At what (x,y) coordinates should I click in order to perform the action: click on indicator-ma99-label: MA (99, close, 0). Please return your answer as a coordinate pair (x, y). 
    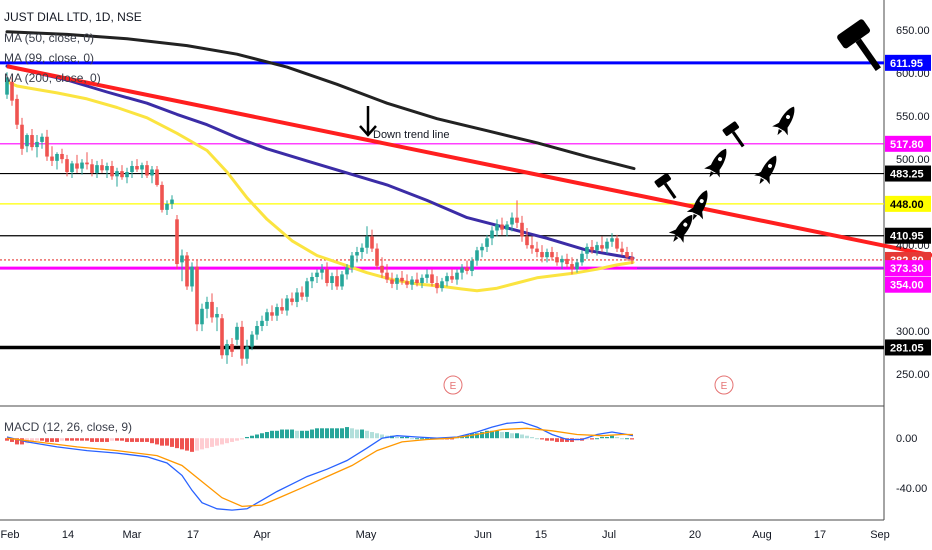
    Looking at the image, I should click on (49, 58).